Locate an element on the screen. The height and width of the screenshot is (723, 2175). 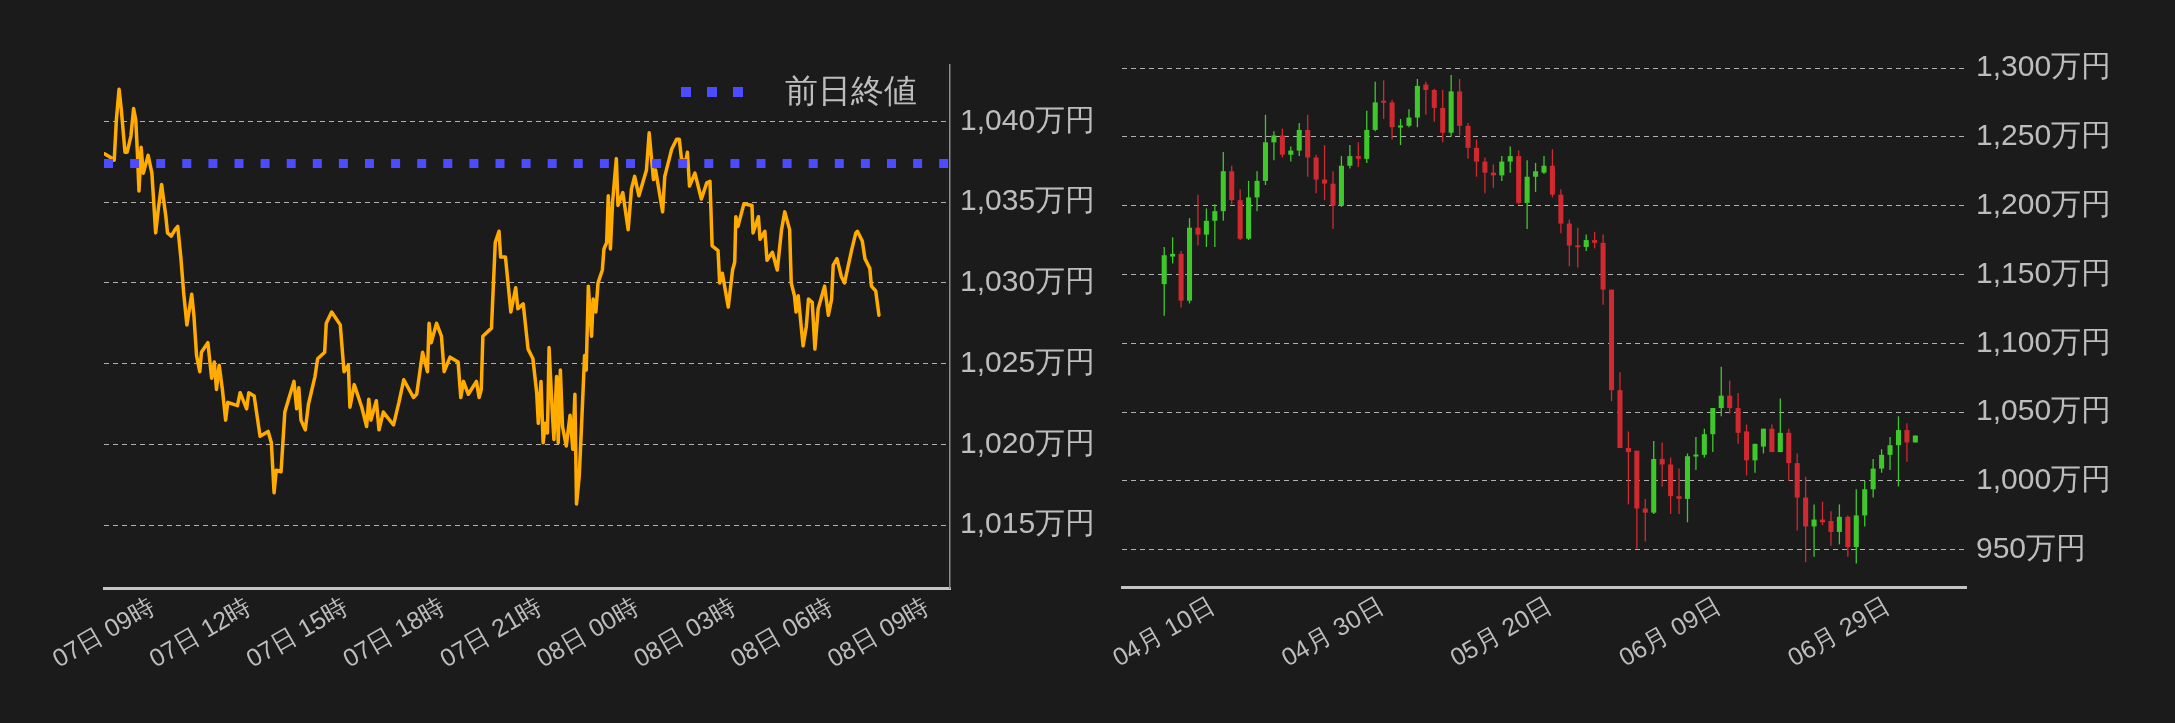
y-tick-label: 1,300万円 is located at coordinates (2044, 66).